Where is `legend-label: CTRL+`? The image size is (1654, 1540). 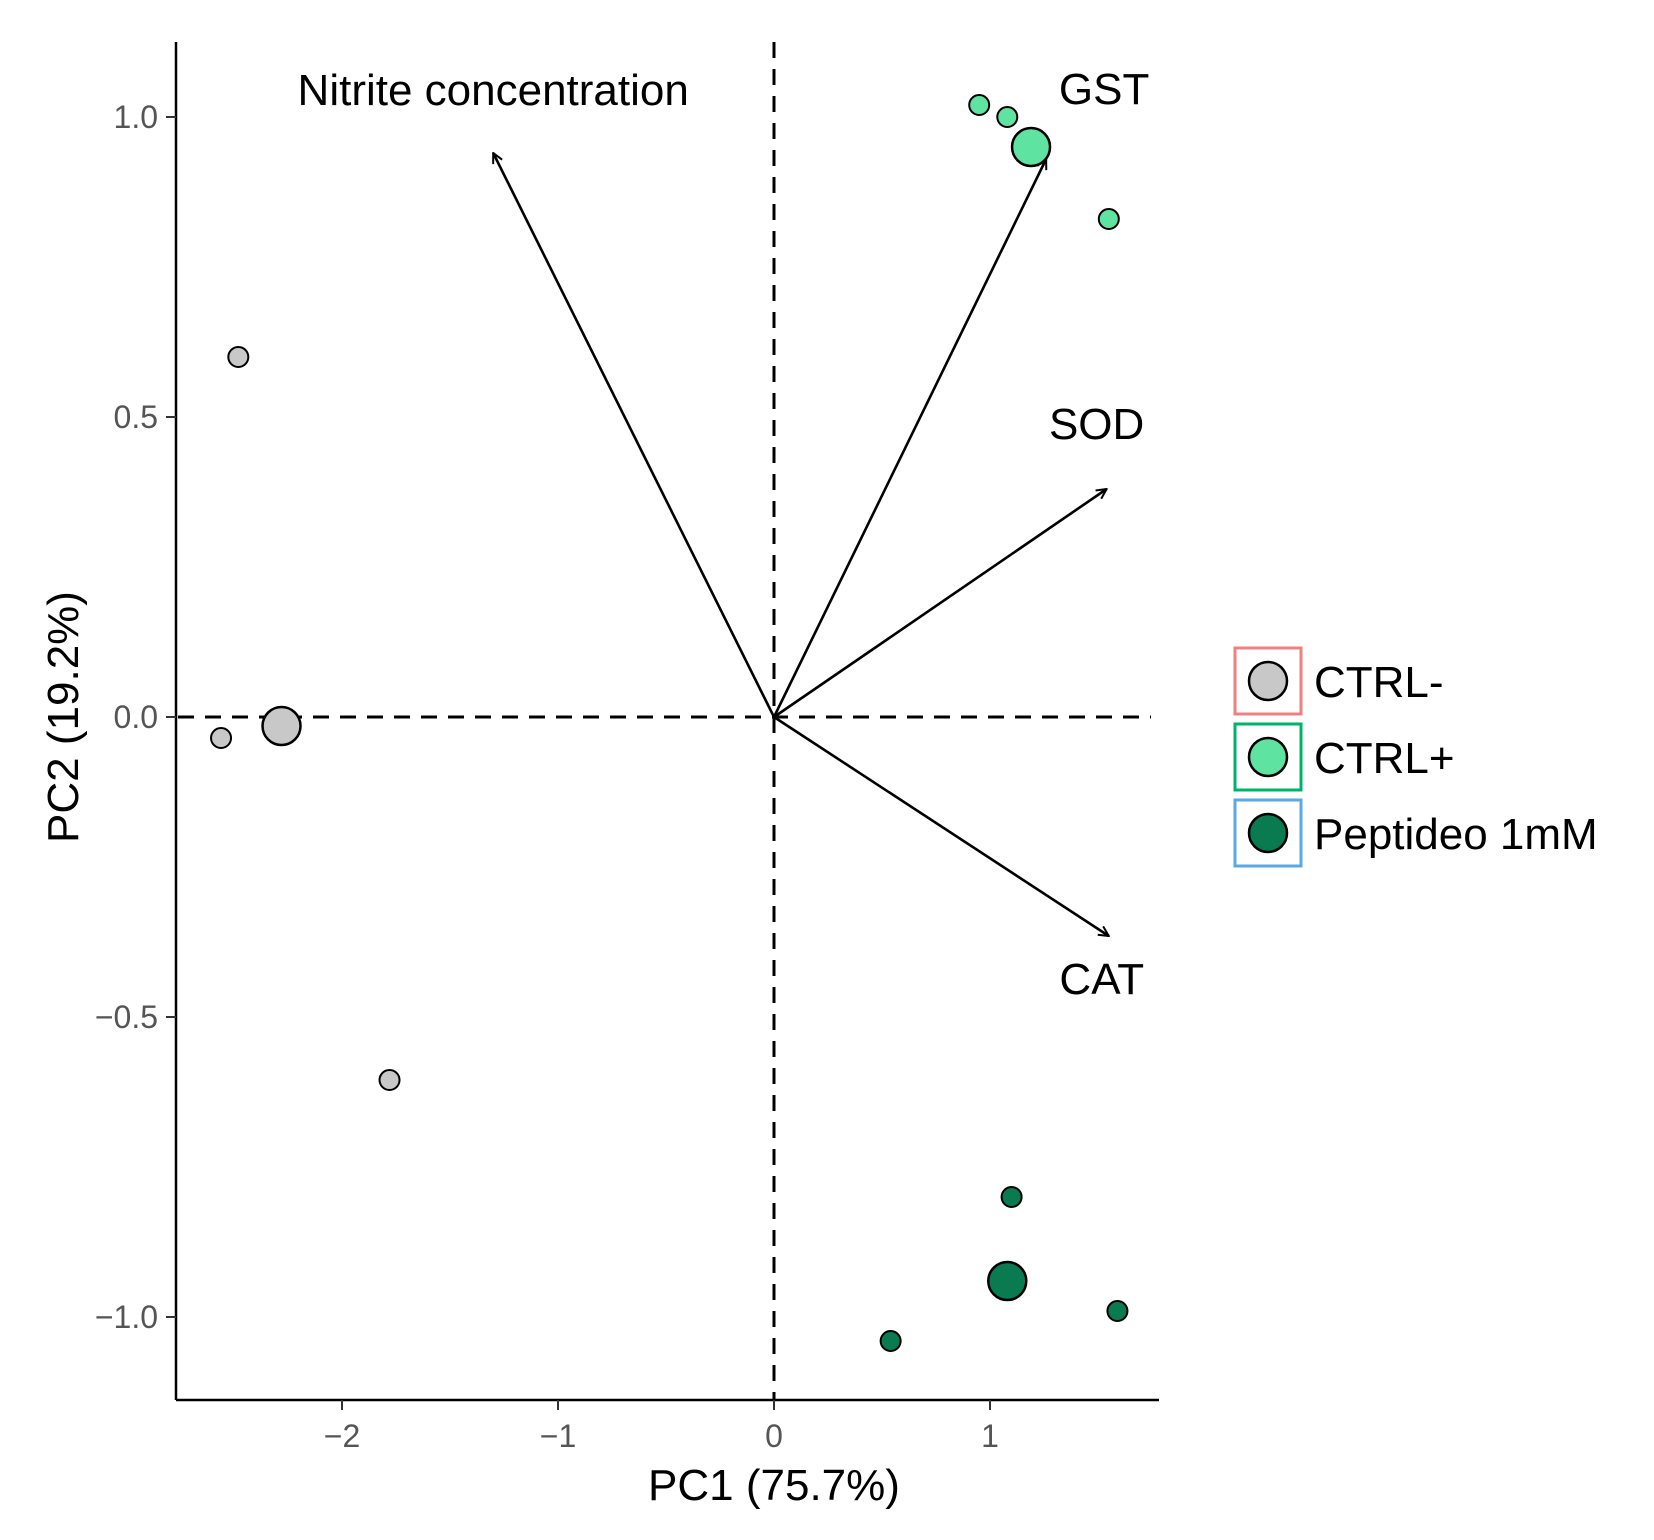
legend-label: CTRL+ is located at coordinates (1384, 758).